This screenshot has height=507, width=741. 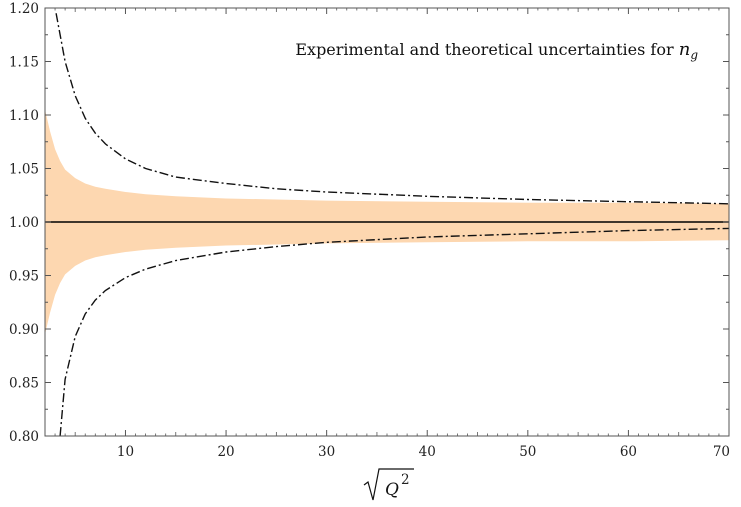 I want to click on x-tick-labels: 10 20 30 40 50 60 70, so click(x=423, y=452).